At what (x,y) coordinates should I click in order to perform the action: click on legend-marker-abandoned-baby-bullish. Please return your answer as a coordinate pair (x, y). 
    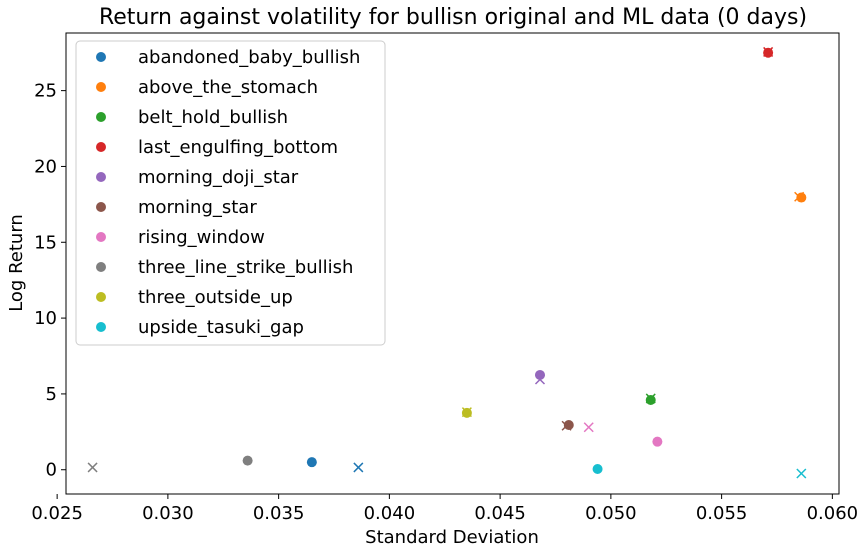
    Looking at the image, I should click on (101, 57).